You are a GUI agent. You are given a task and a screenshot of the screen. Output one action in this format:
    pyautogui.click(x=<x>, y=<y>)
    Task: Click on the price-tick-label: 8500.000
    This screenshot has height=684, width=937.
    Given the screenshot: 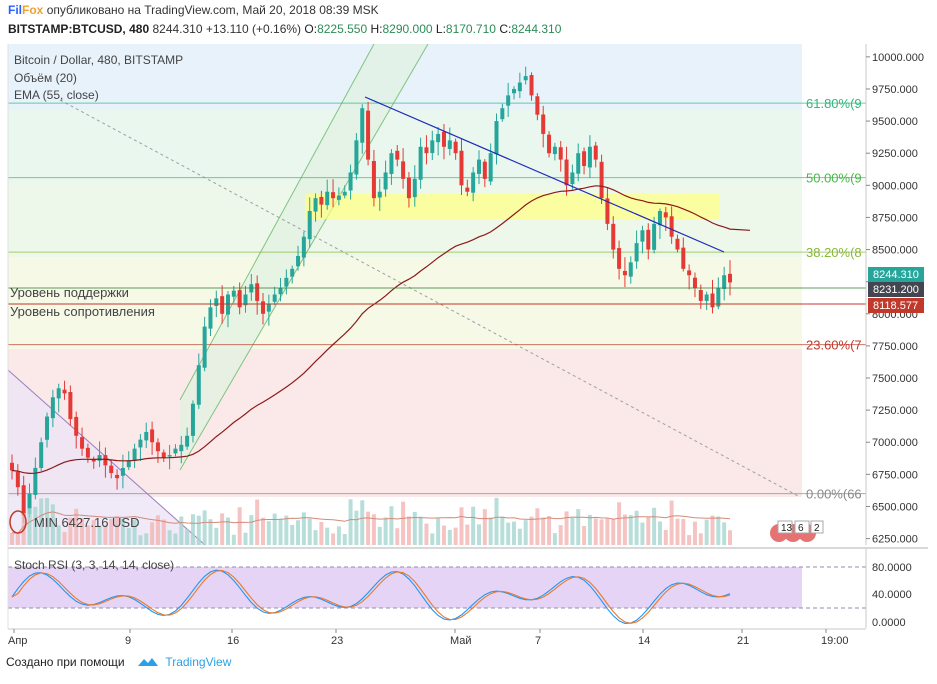 What is the action you would take?
    pyautogui.click(x=895, y=251)
    